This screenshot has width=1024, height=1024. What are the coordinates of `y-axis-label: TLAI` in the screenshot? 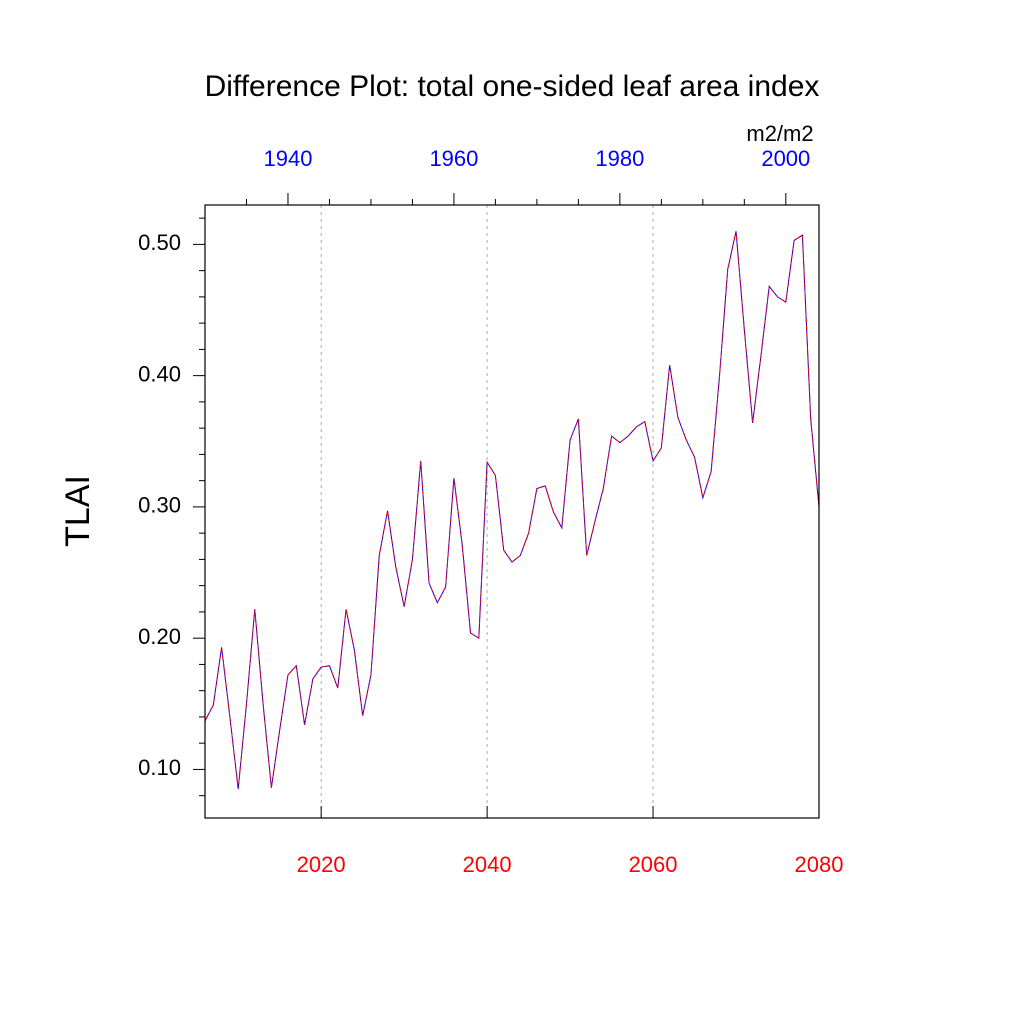 It's located at (78, 511).